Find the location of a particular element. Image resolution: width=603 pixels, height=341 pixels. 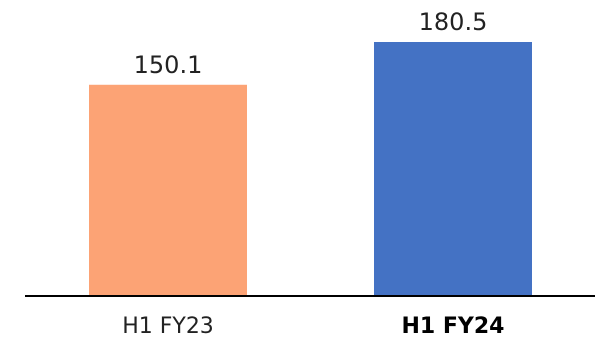

category-label-1: H1 FY23 is located at coordinates (168, 326).